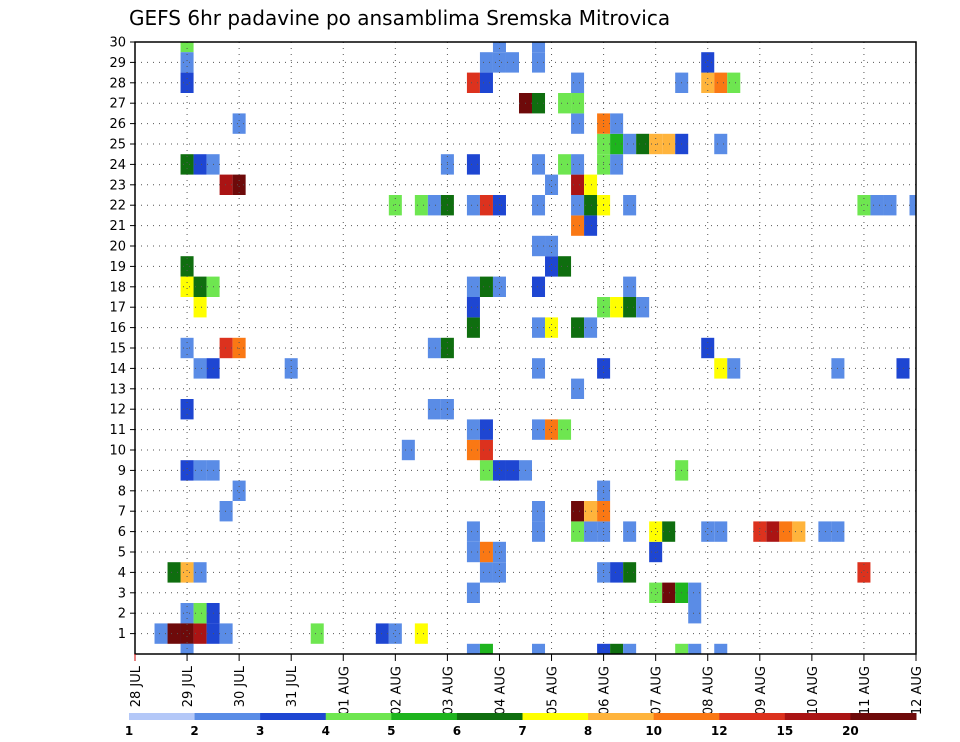 The height and width of the screenshot is (742, 960). Describe the element at coordinates (761, 690) in the screenshot. I see `x-tick-label: 09 AUG` at that location.